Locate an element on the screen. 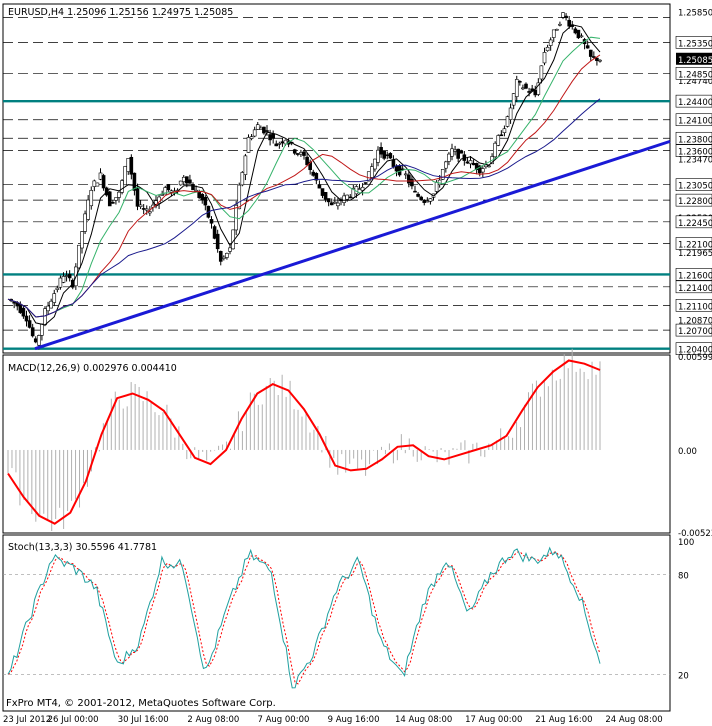 Image resolution: width=712 pixels, height=726 pixels. stoch-axis-label: 20 is located at coordinates (683, 677).